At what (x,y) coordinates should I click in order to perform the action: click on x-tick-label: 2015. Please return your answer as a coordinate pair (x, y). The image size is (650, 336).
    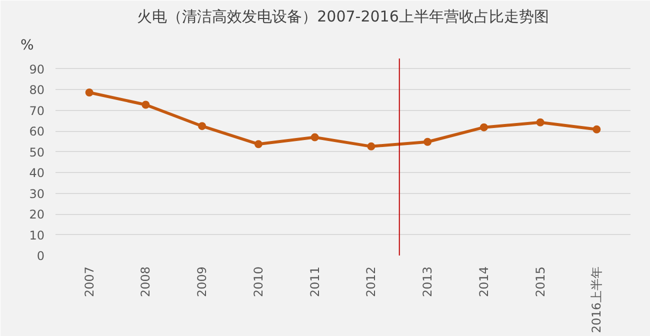
    Looking at the image, I should click on (540, 282).